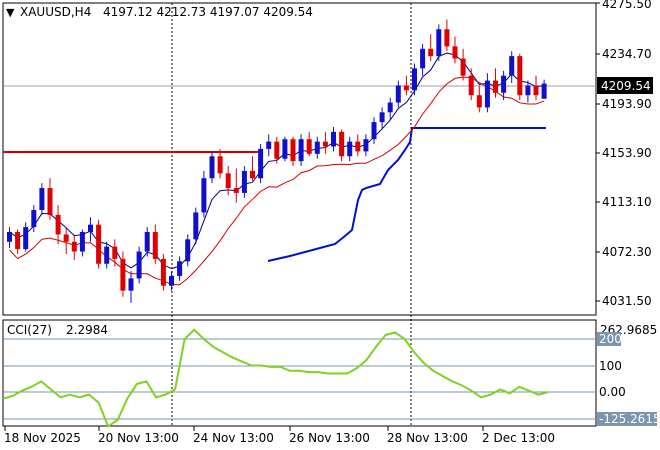 This screenshot has height=450, width=660. What do you see at coordinates (138, 438) in the screenshot?
I see `time-label: 20 Nov 13:00` at bounding box center [138, 438].